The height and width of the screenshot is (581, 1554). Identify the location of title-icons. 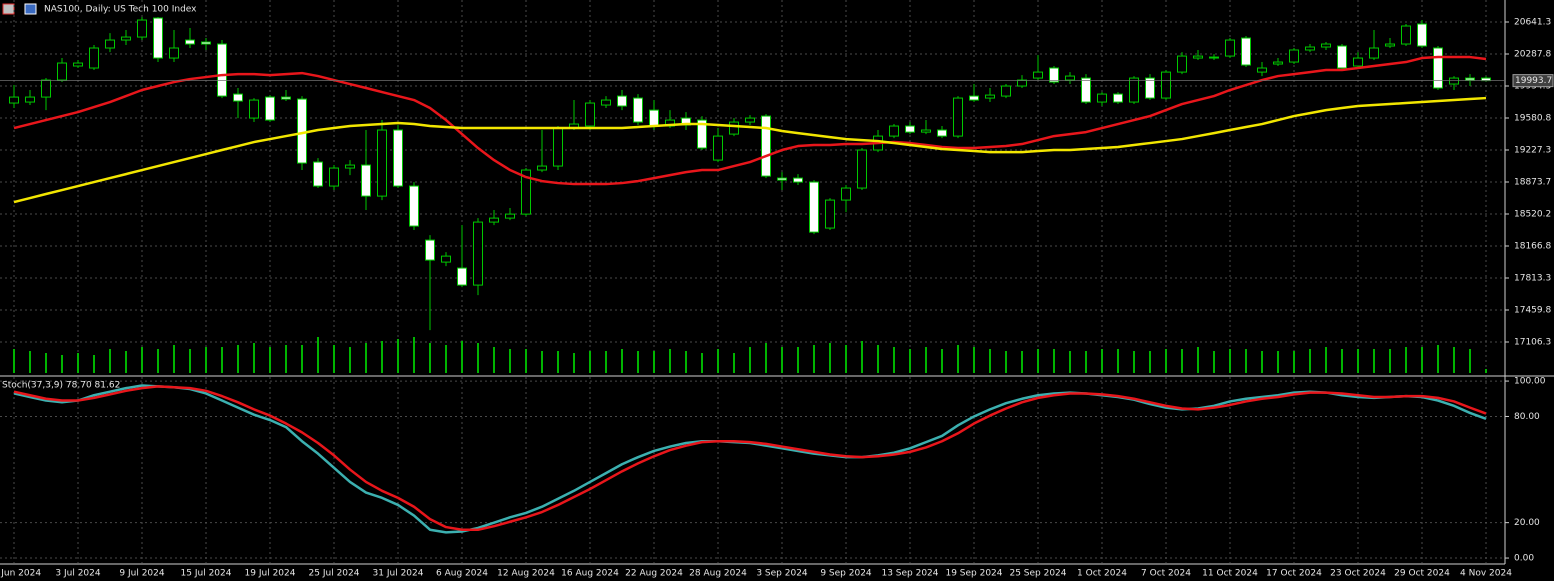
(19, 9).